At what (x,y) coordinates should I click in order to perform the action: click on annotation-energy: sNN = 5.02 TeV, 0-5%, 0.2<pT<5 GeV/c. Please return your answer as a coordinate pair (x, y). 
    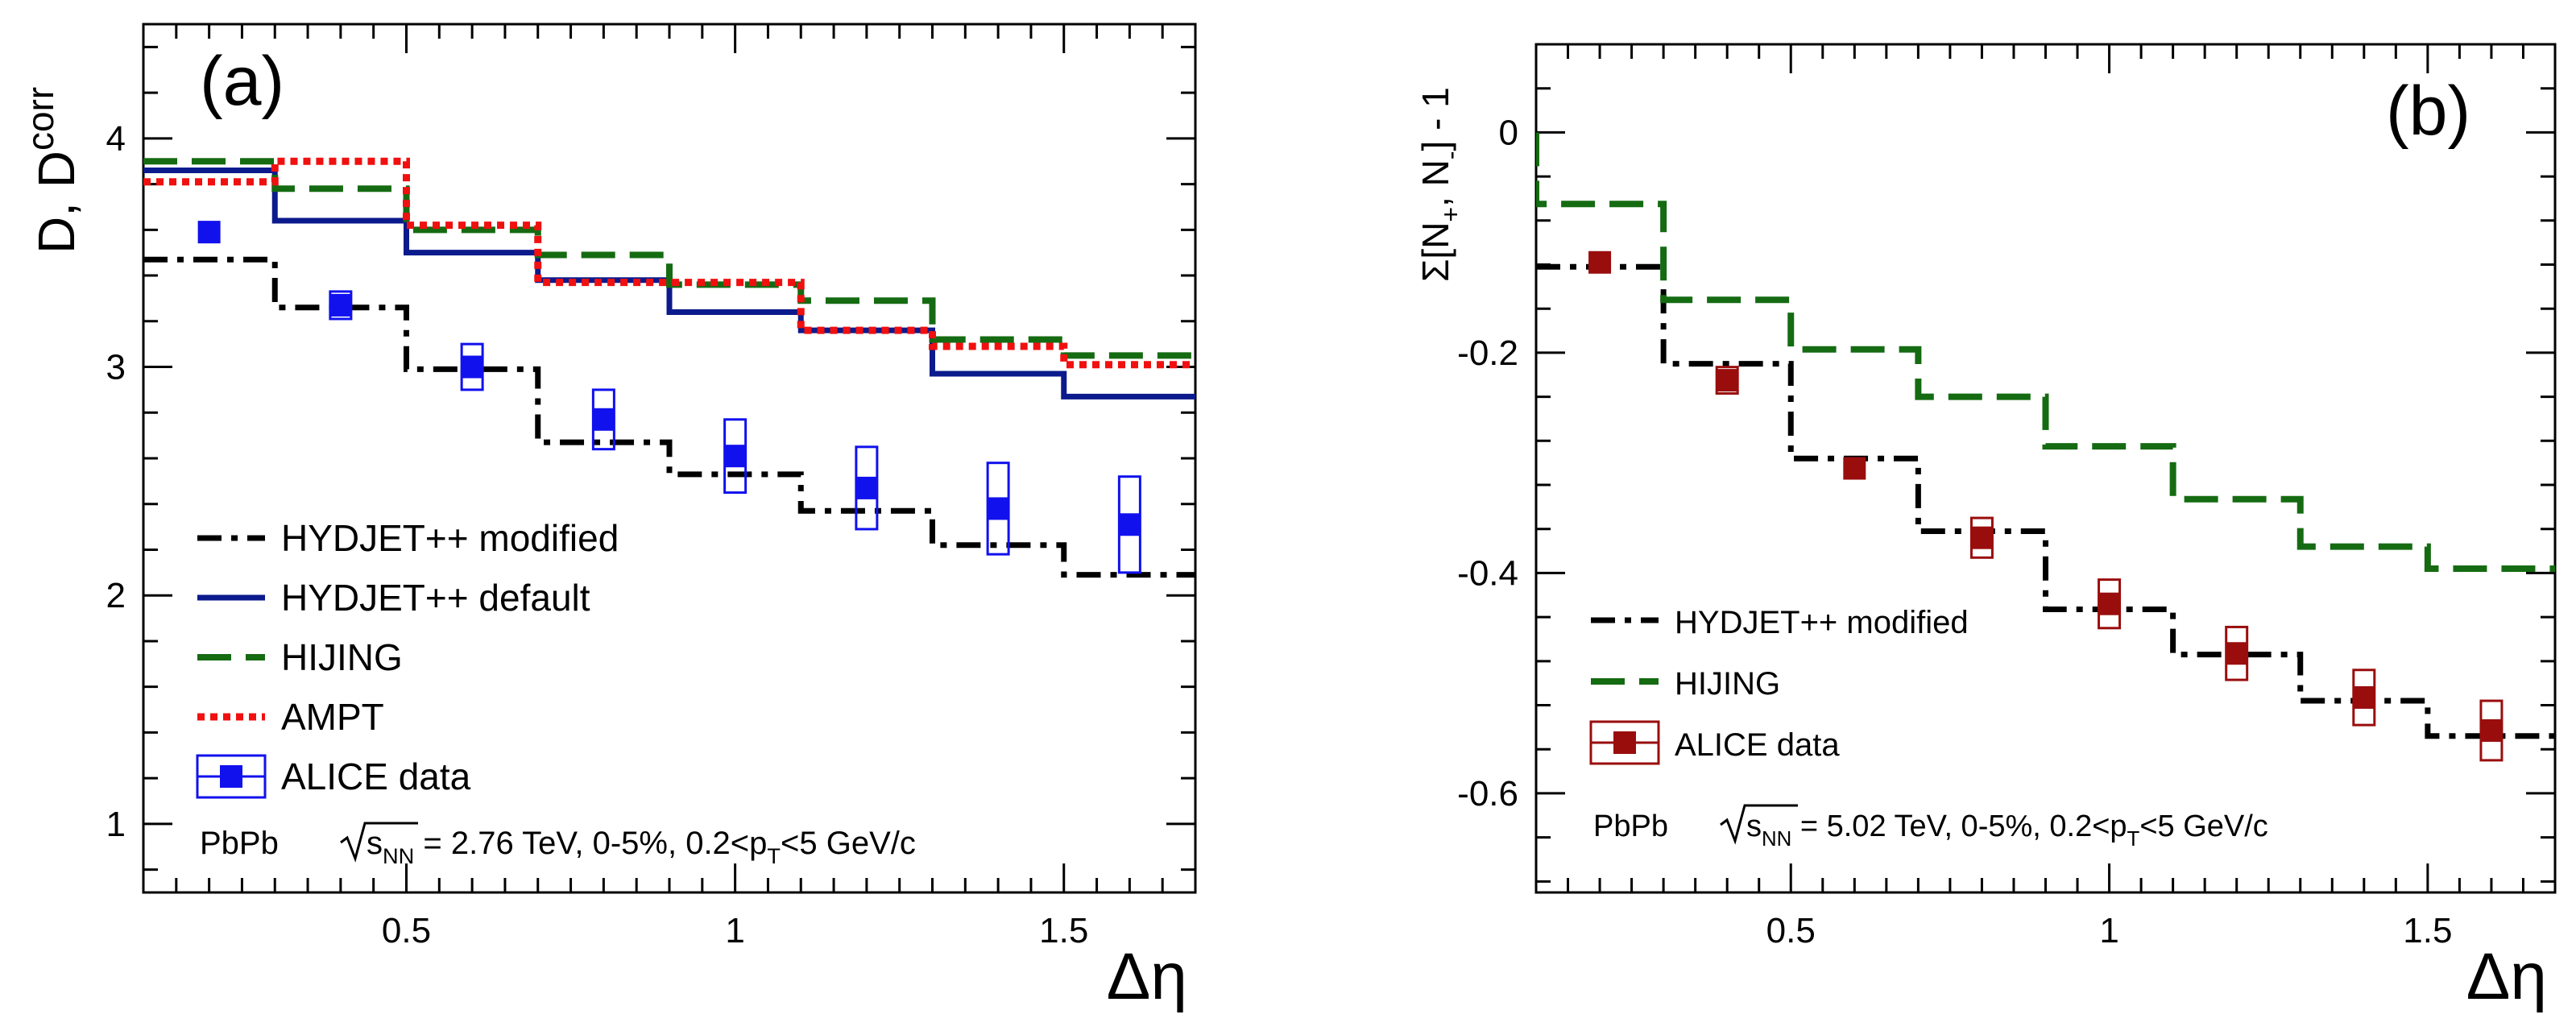
    Looking at the image, I should click on (2007, 830).